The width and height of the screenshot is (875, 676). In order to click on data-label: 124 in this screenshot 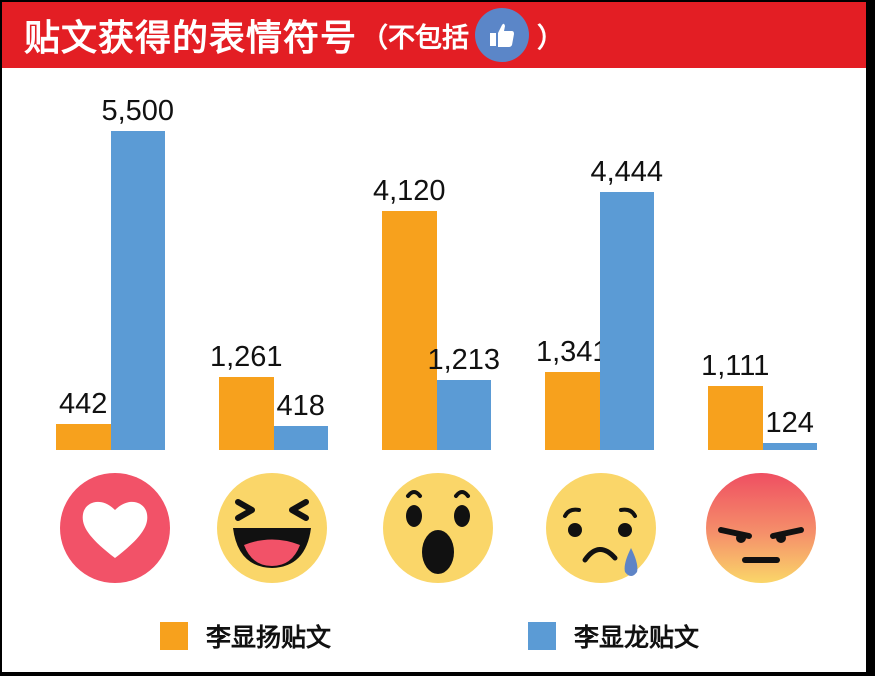, I will do `click(789, 422)`.